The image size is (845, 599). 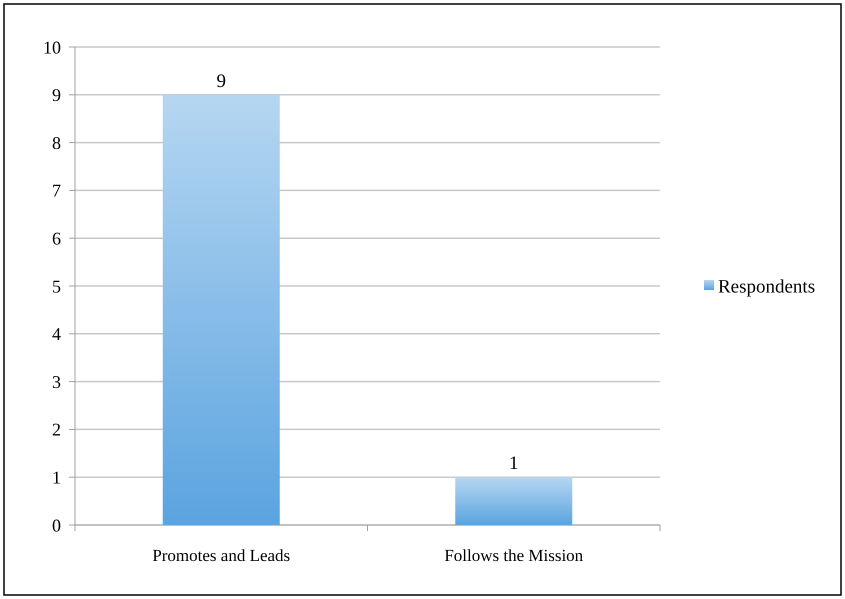 I want to click on y-tick-label: 0, so click(x=56, y=525).